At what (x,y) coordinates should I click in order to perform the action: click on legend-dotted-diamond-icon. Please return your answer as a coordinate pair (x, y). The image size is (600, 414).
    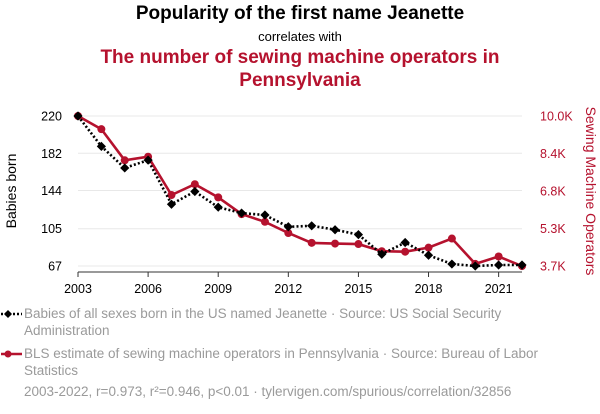
    Looking at the image, I should click on (11, 314).